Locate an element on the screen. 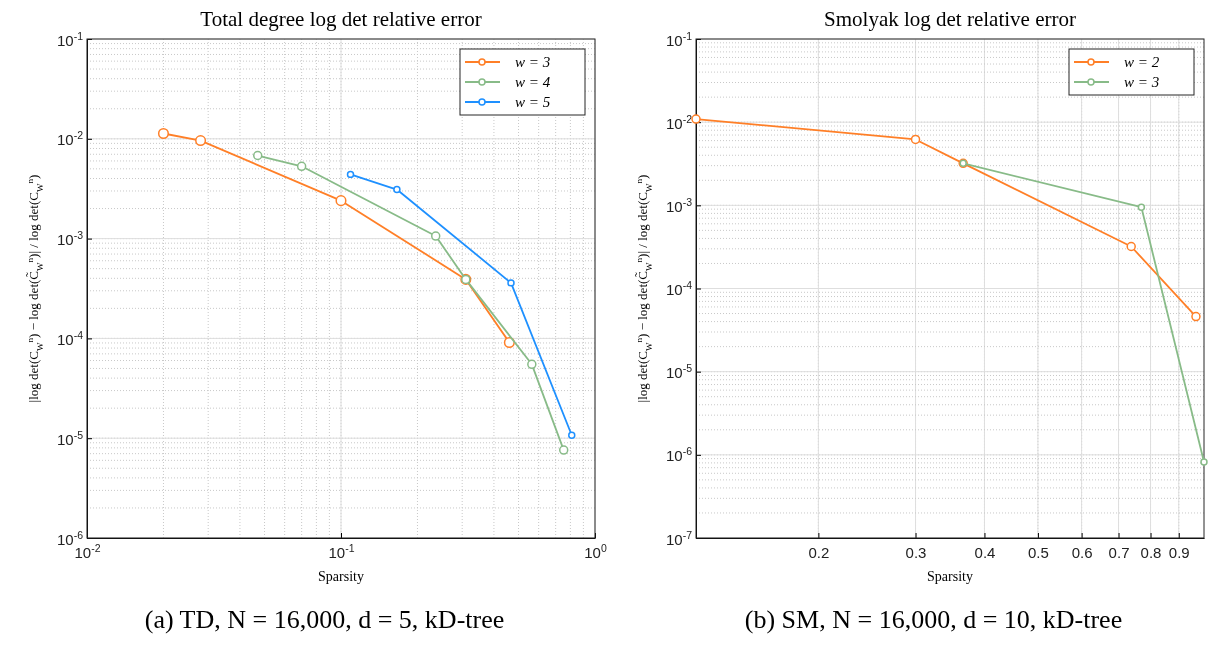 The height and width of the screenshot is (645, 1218). y-tick-label: 10$^{-6}$ is located at coordinates (679, 455).